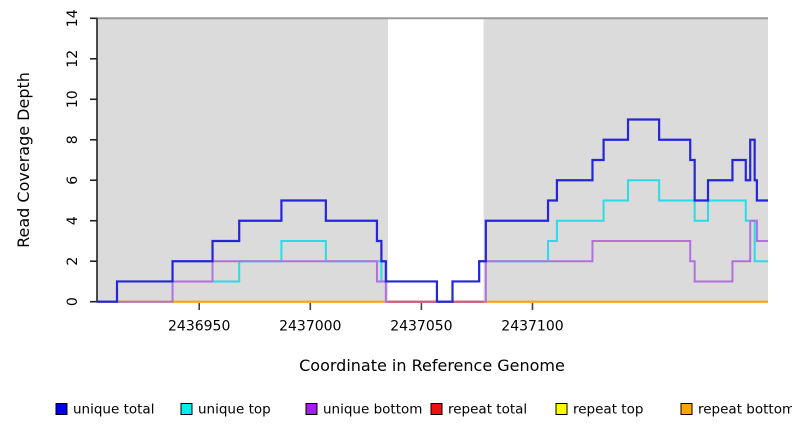 Image resolution: width=792 pixels, height=432 pixels. I want to click on x-tick-label: 2437050, so click(421, 327).